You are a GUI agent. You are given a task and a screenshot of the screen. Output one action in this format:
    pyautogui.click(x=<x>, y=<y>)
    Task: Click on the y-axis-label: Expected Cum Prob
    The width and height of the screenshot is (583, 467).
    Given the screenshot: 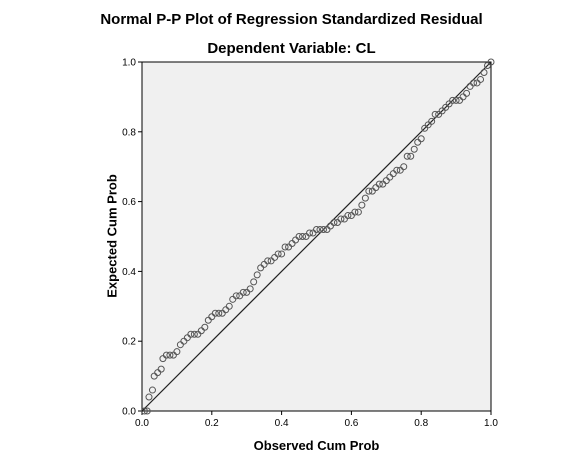 What is the action you would take?
    pyautogui.click(x=112, y=236)
    